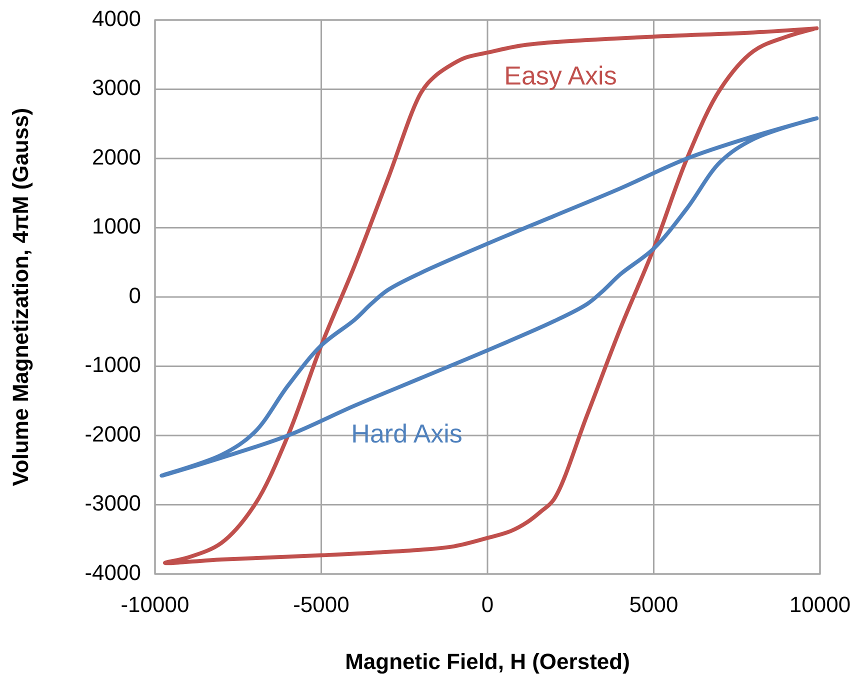  Describe the element at coordinates (112, 433) in the screenshot. I see `y-tick-label: -2000` at that location.